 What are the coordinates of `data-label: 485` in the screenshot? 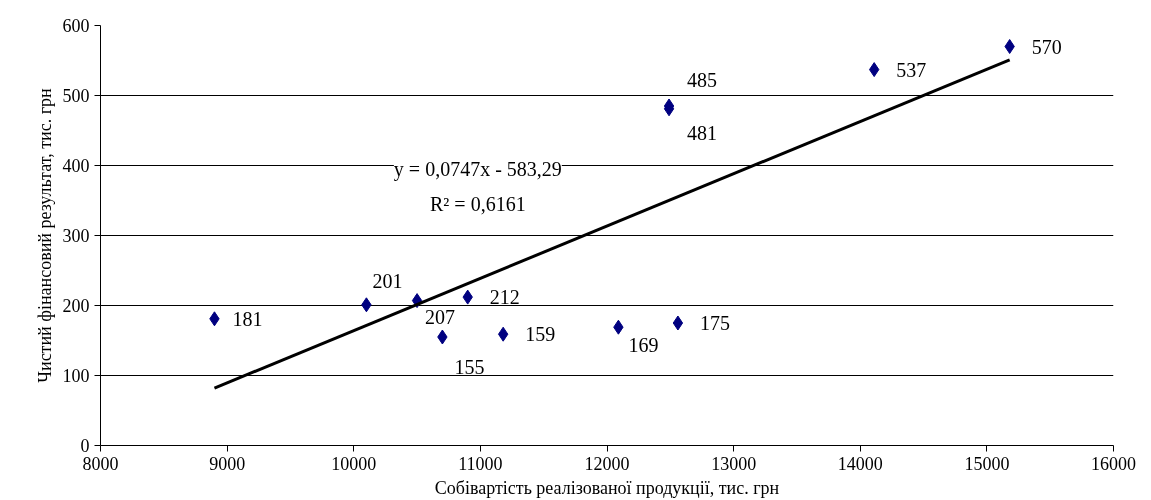 It's located at (702, 80).